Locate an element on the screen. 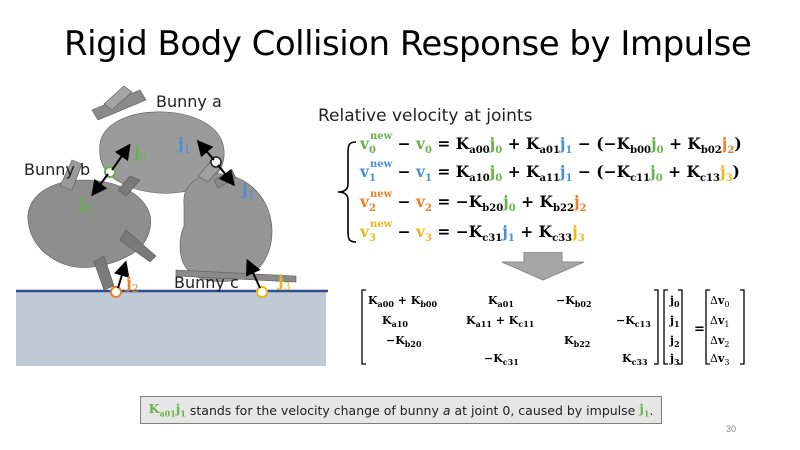 The height and width of the screenshot is (450, 800). rhs-dv3: Δv3 is located at coordinates (720, 360).